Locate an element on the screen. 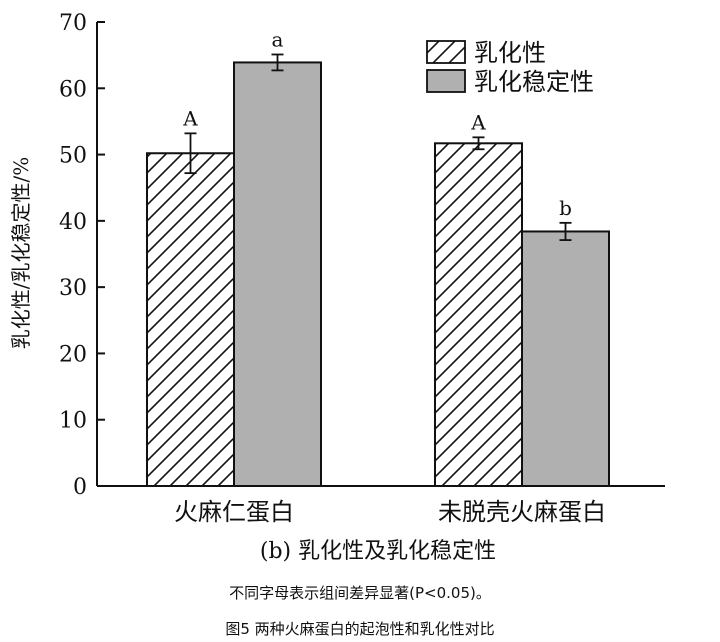  legend-label: 乳化性 is located at coordinates (510, 53).